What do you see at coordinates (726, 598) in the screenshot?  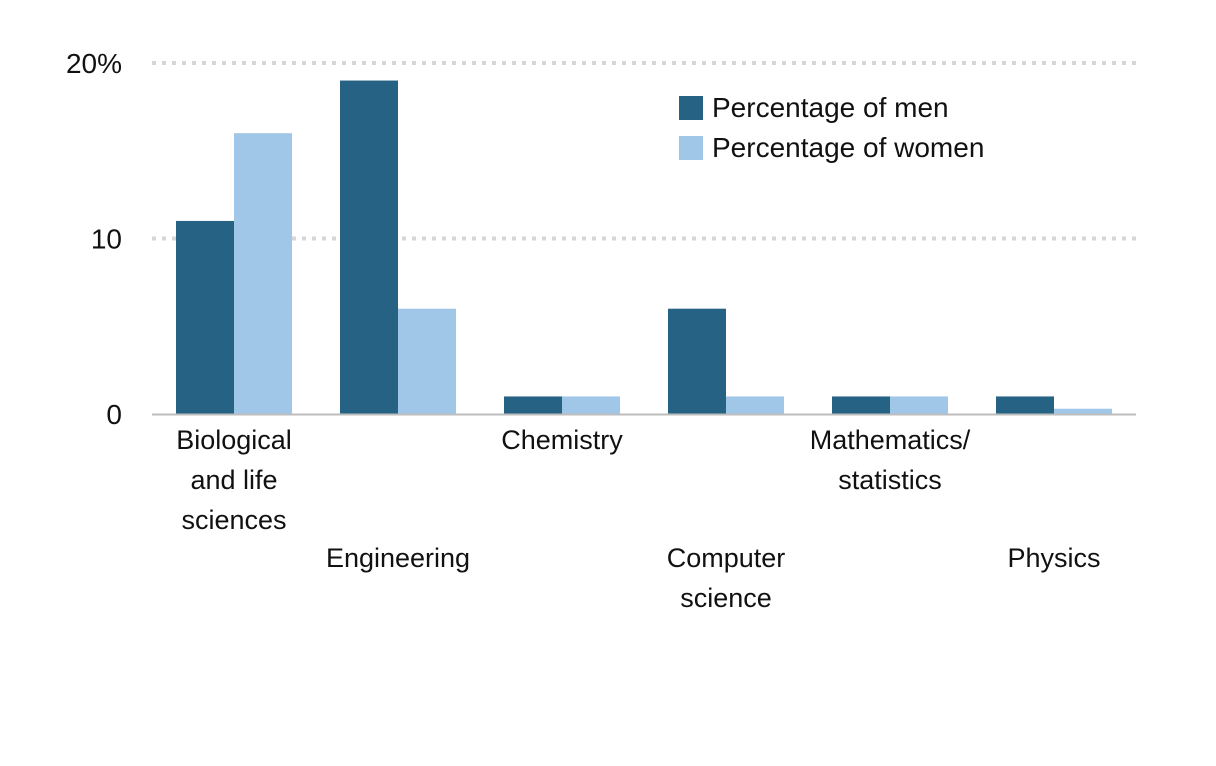 I see `x-tick-label-line: science` at bounding box center [726, 598].